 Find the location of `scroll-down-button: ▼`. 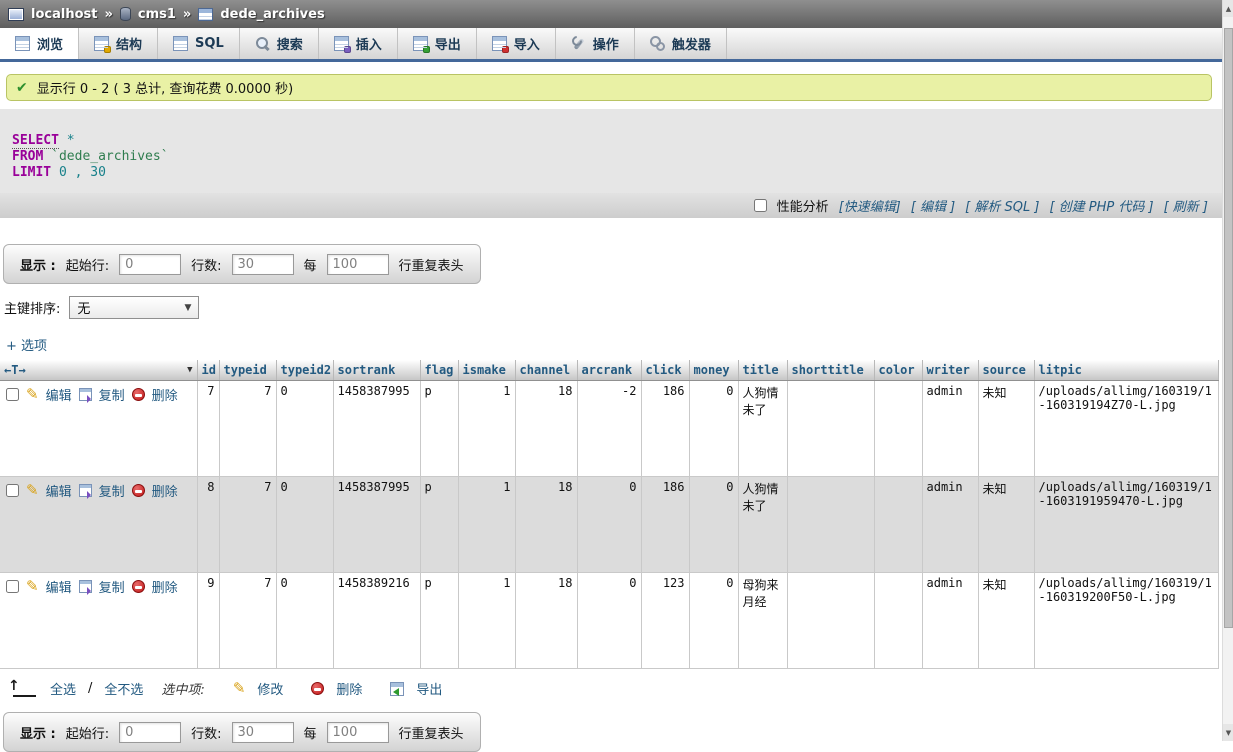

scroll-down-button: ▼ is located at coordinates (1228, 732).